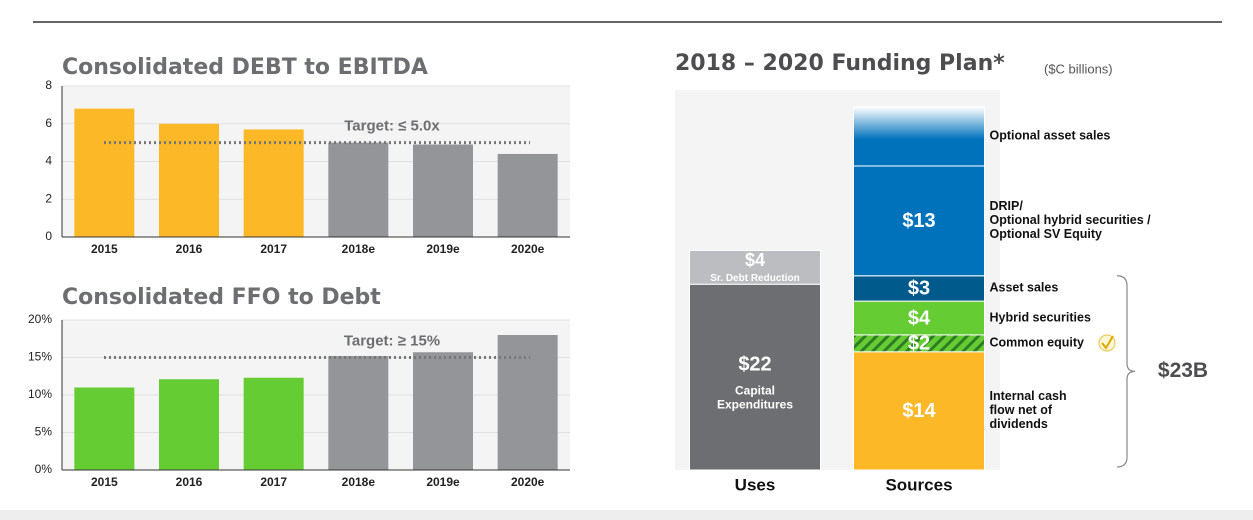 The width and height of the screenshot is (1253, 520). What do you see at coordinates (754, 278) in the screenshot?
I see `segment-name: Sr. Debt Reduction` at bounding box center [754, 278].